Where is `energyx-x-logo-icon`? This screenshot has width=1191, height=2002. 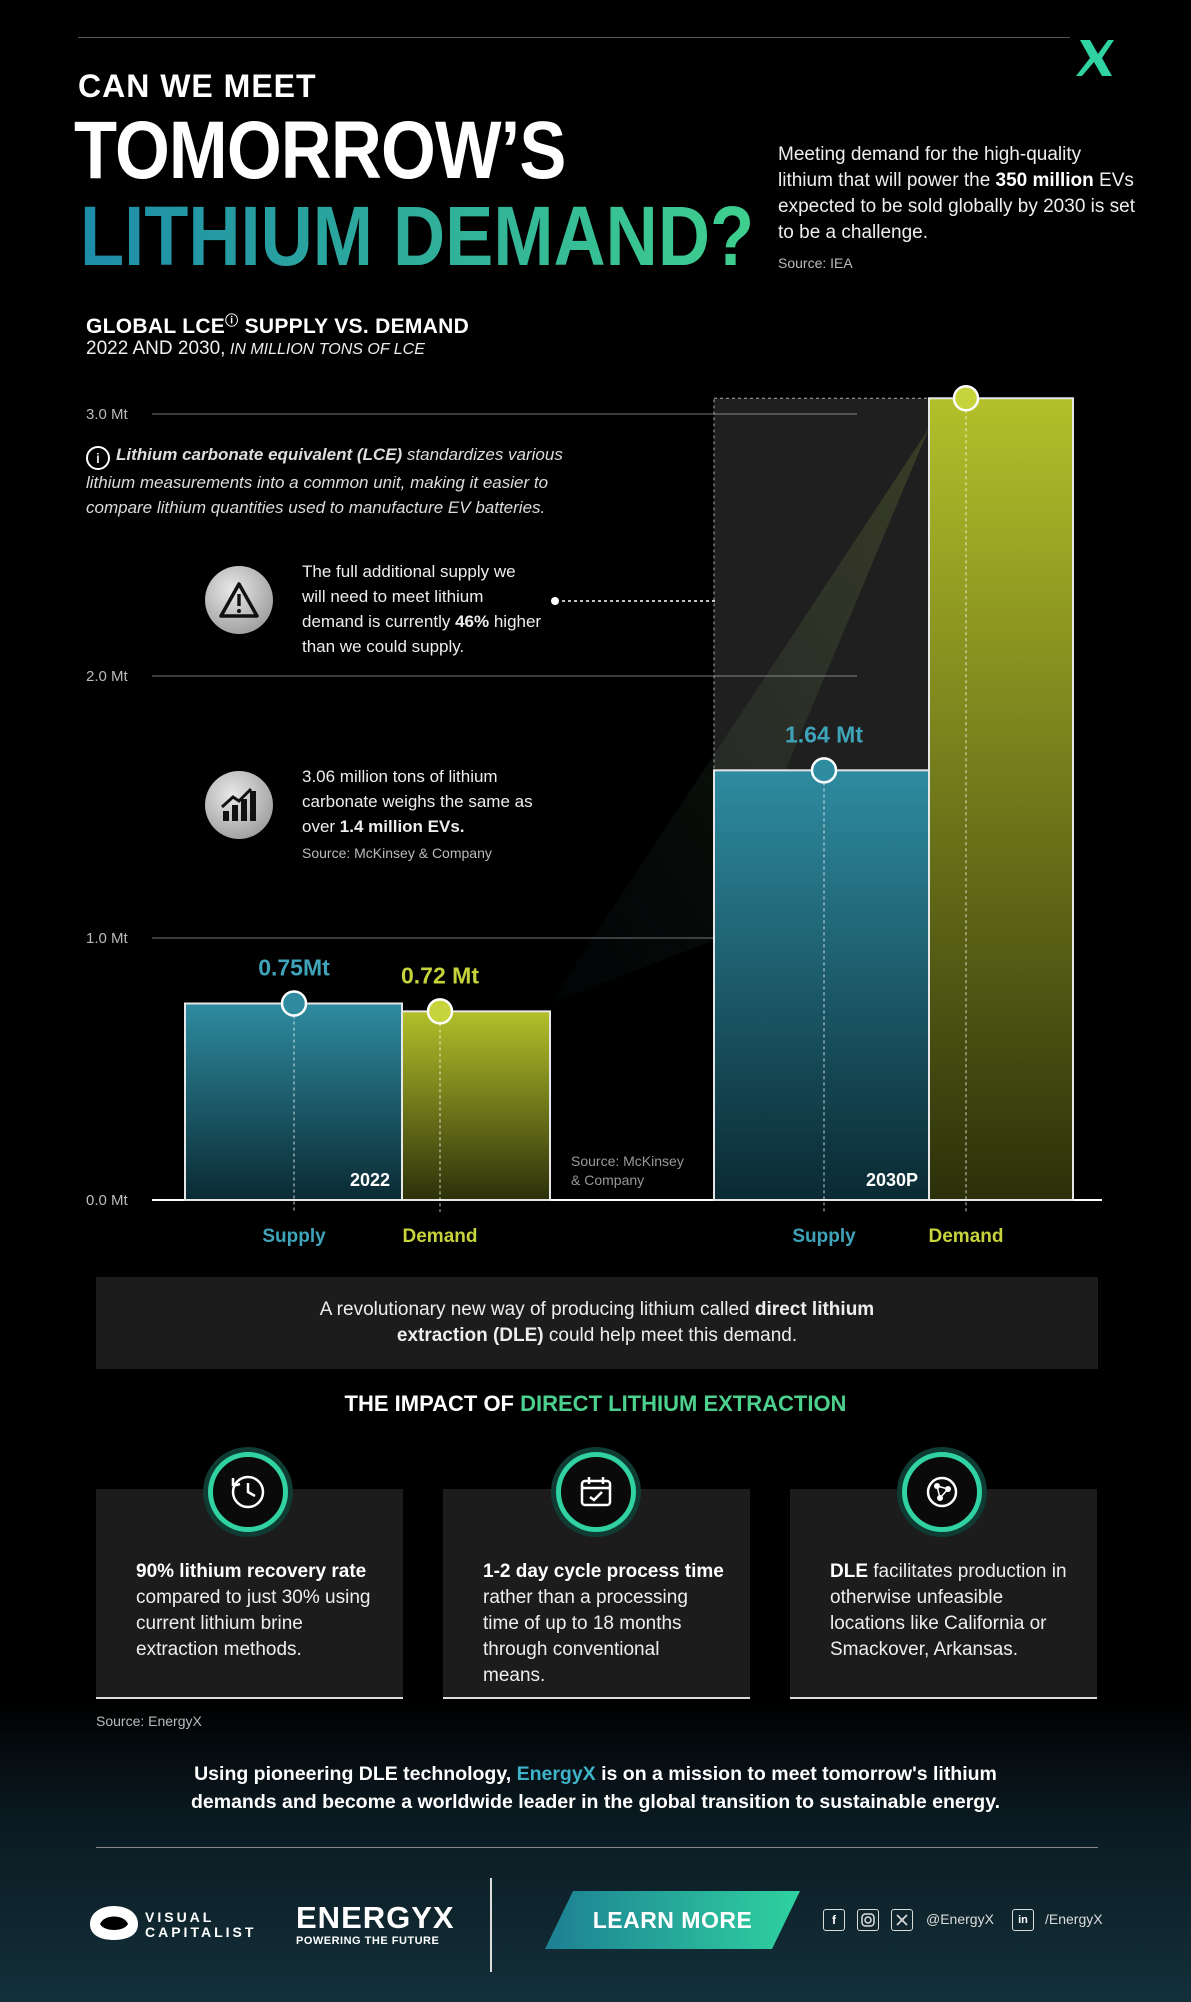 energyx-x-logo-icon is located at coordinates (1095, 58).